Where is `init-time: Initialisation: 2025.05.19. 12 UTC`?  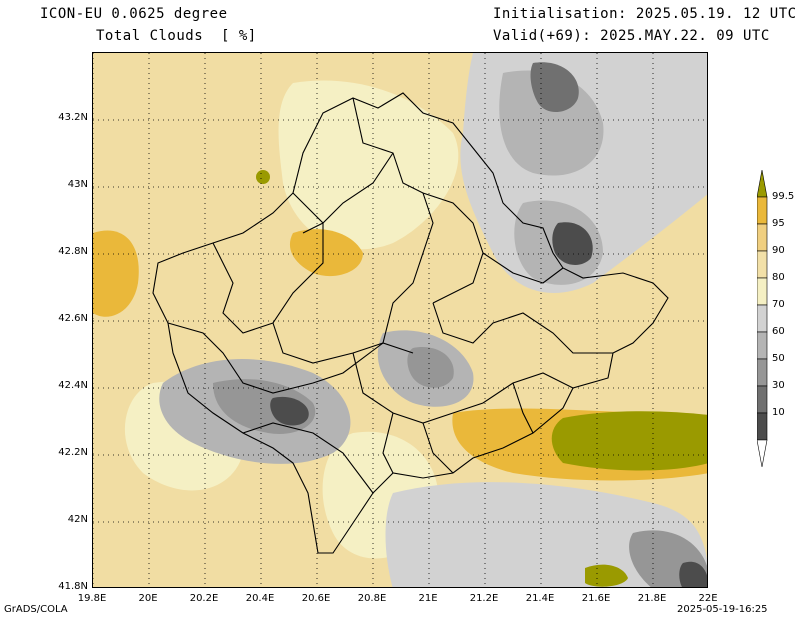
init-time: Initialisation: 2025.05.19. 12 UTC is located at coordinates (645, 14).